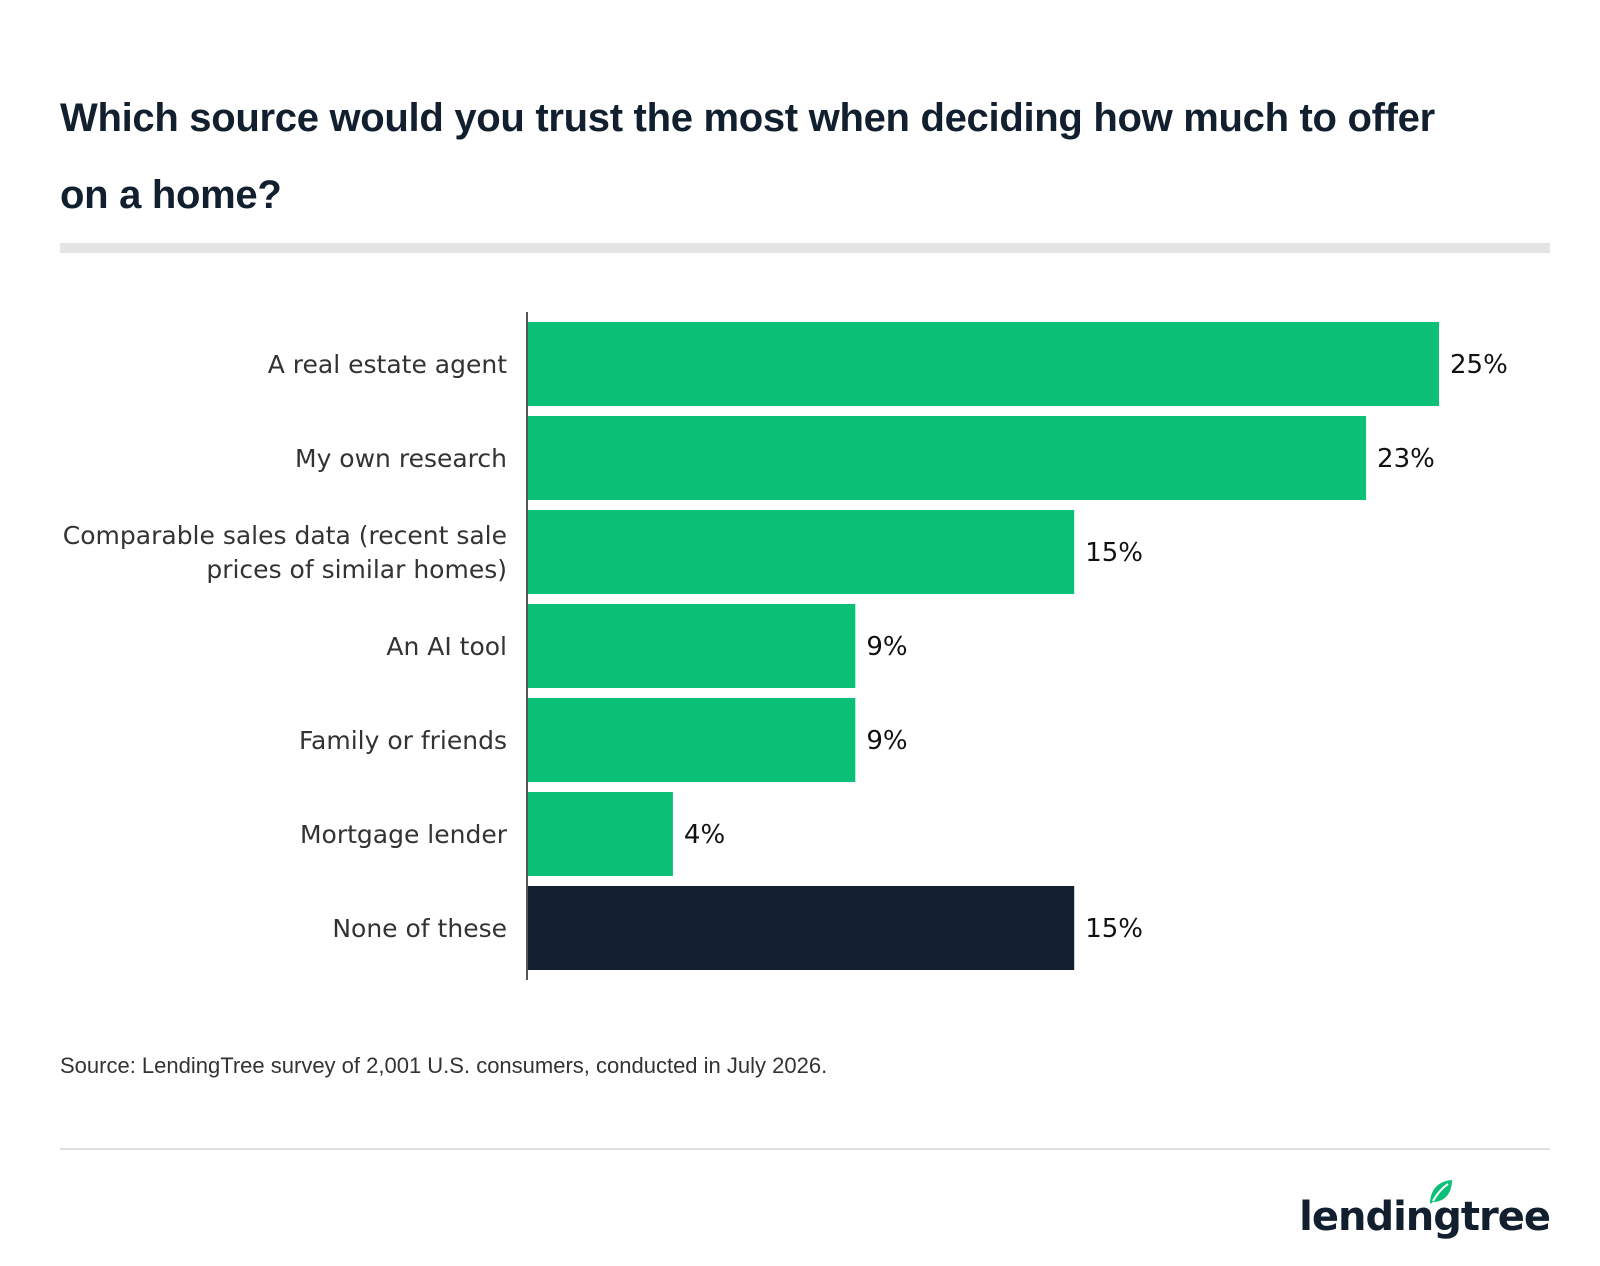 The image size is (1600, 1266). I want to click on category-label-1: My own research, so click(401, 458).